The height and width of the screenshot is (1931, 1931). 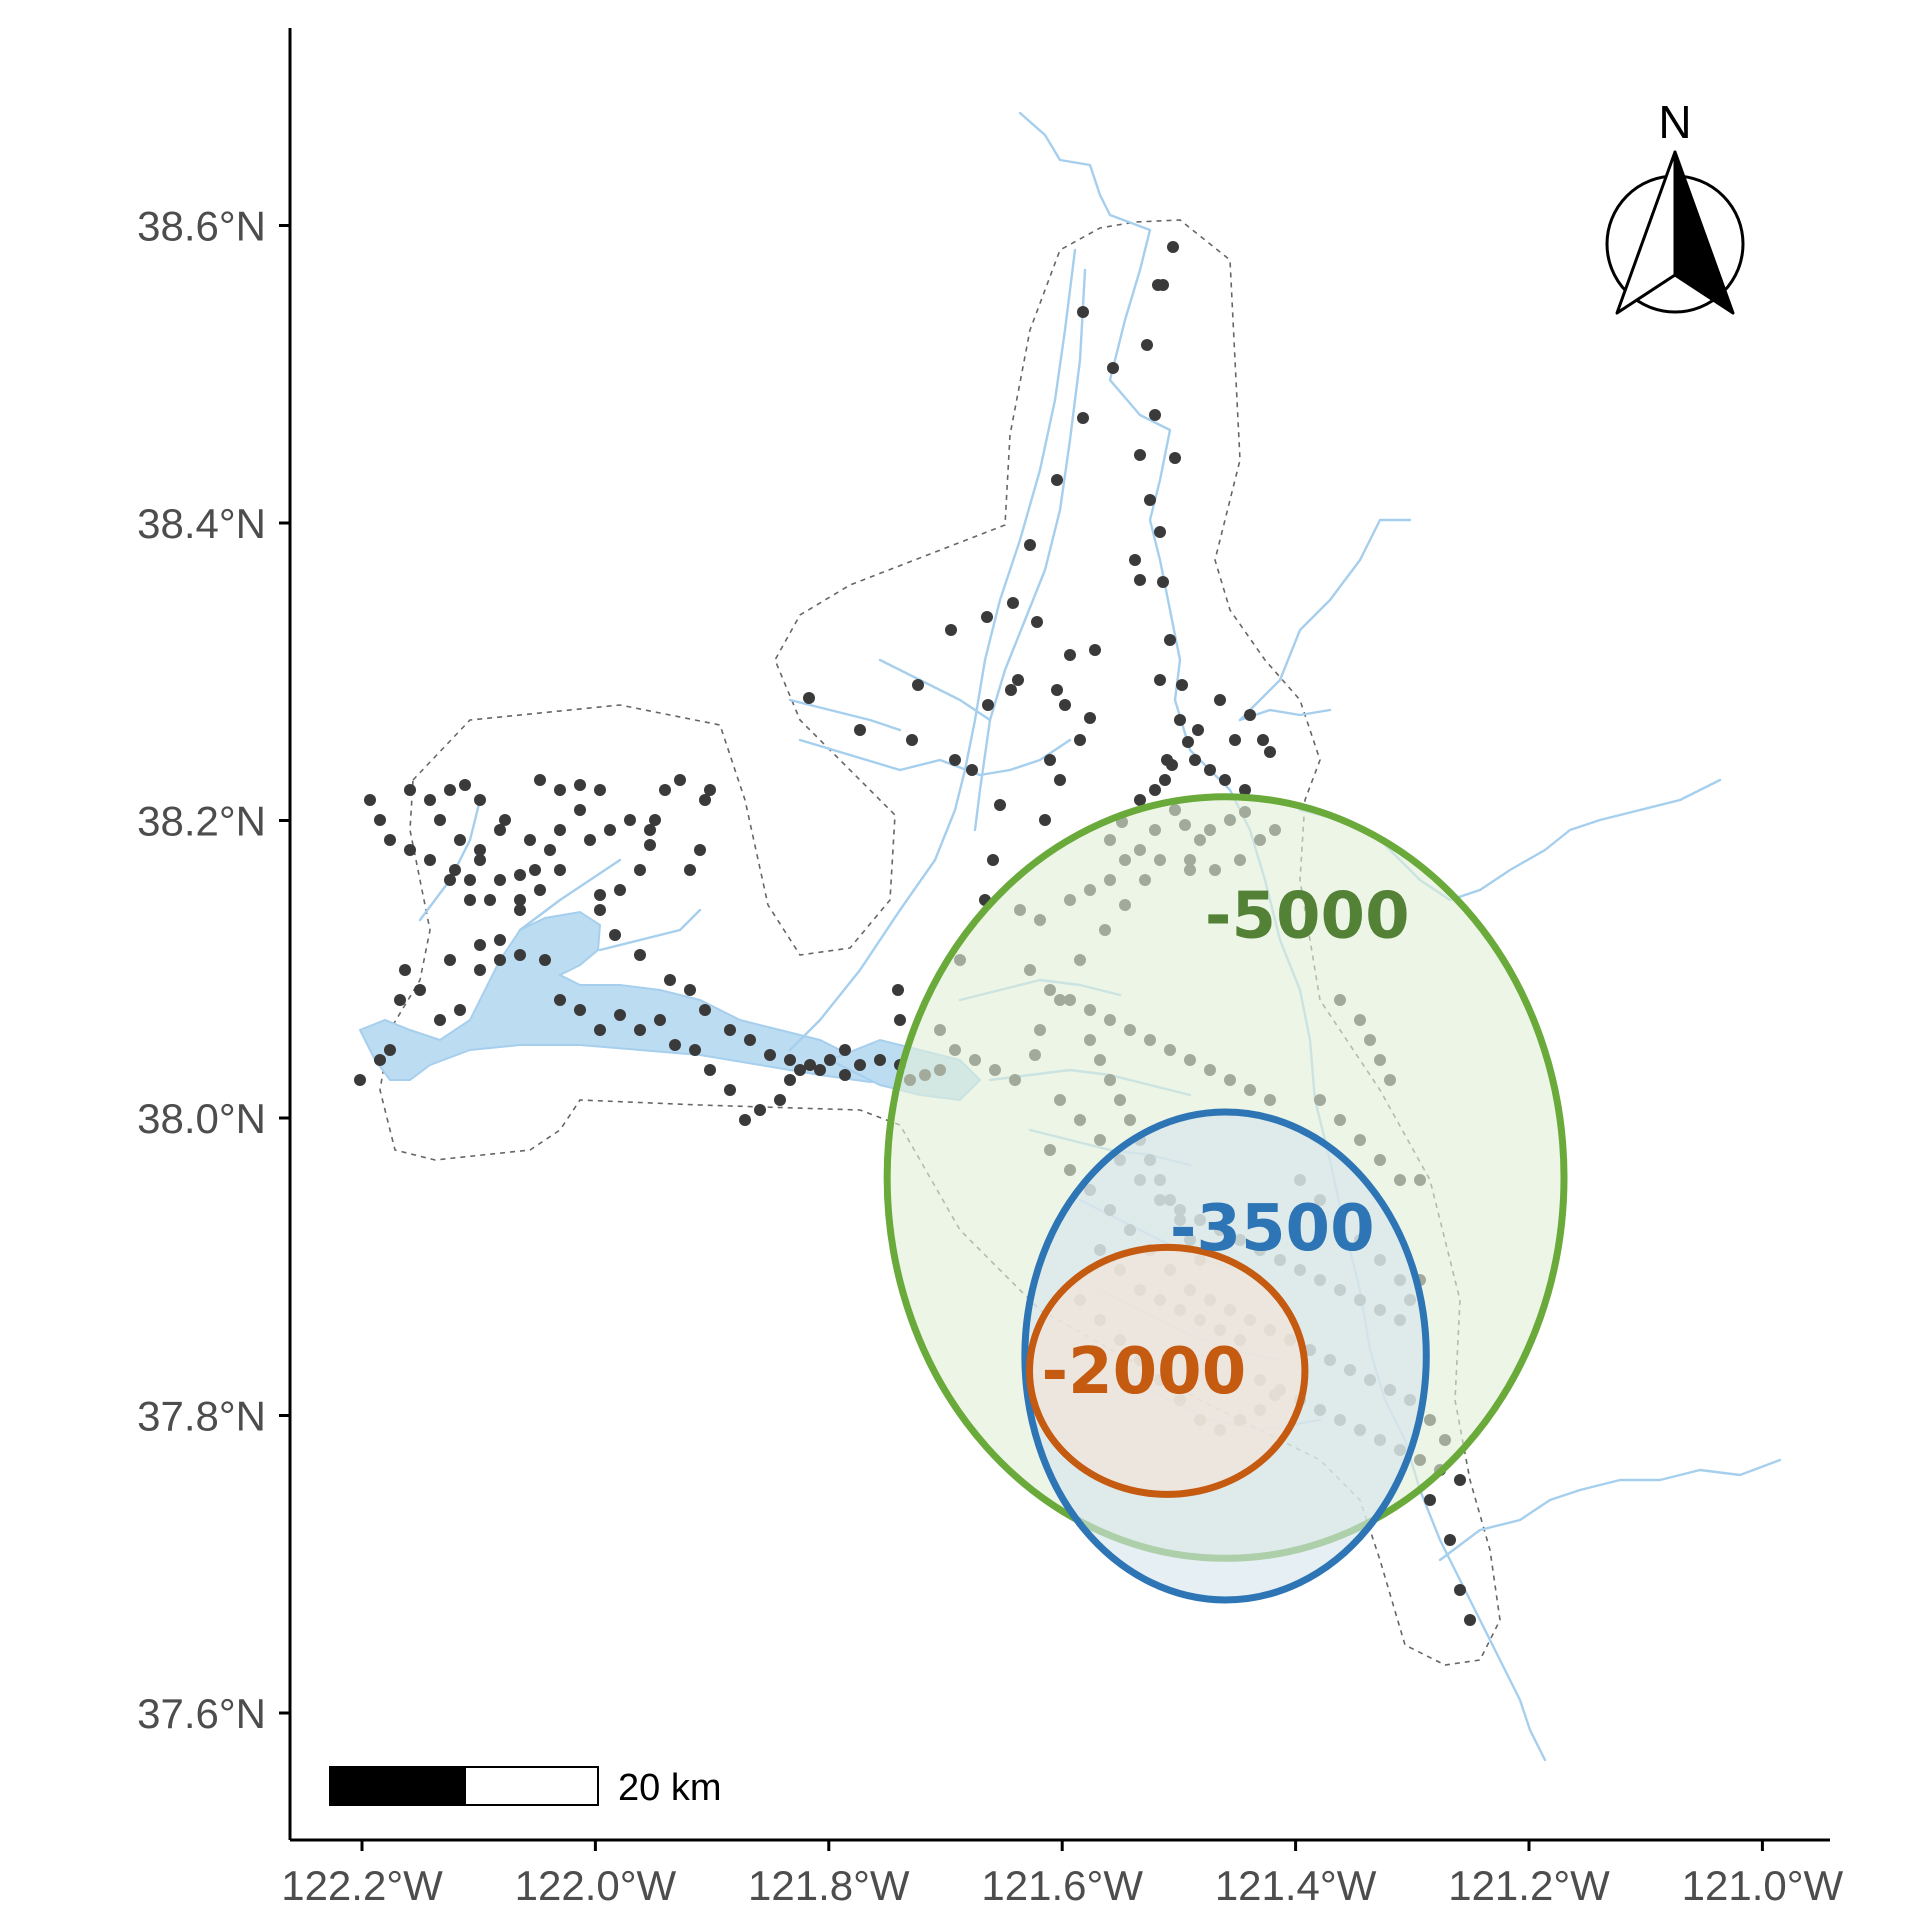 What do you see at coordinates (1225, 1198) in the screenshot?
I see `zones: -5000 -3500 -2000` at bounding box center [1225, 1198].